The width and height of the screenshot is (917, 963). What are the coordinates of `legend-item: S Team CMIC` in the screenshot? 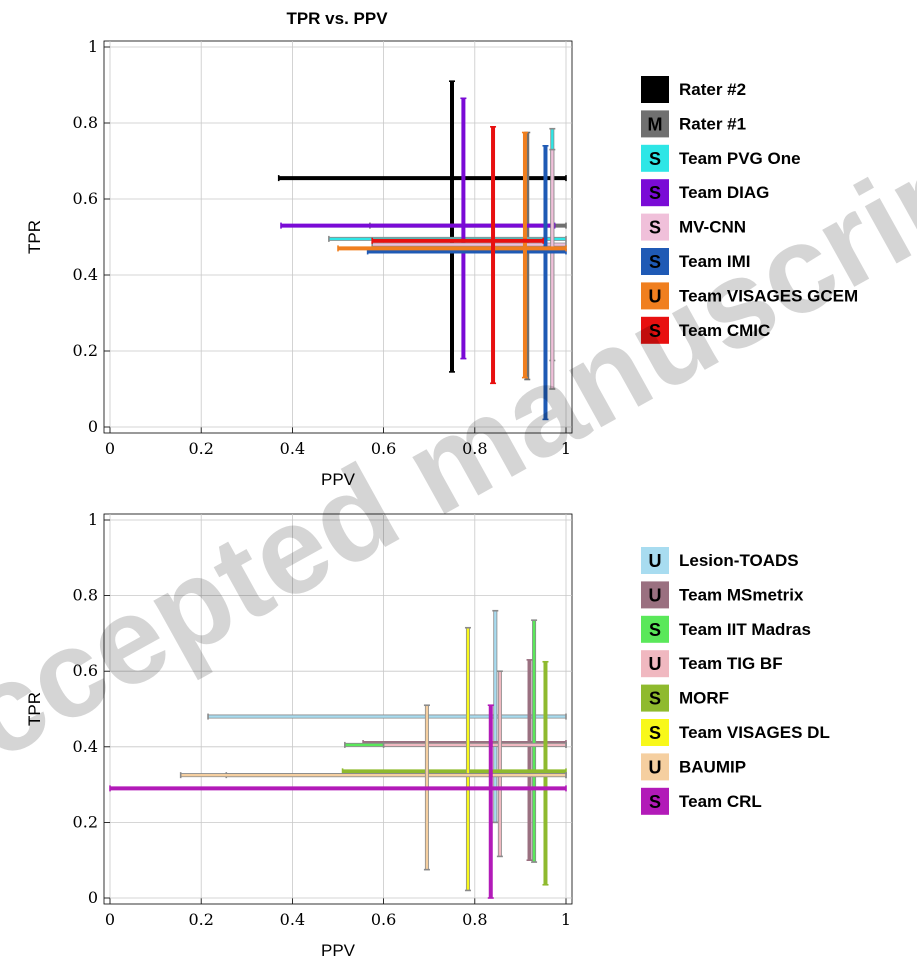 It's located at (705, 330).